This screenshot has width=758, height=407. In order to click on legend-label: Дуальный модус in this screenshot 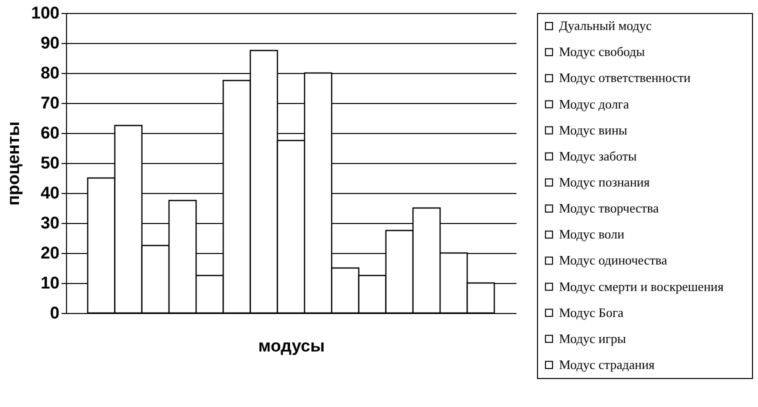, I will do `click(605, 26)`.